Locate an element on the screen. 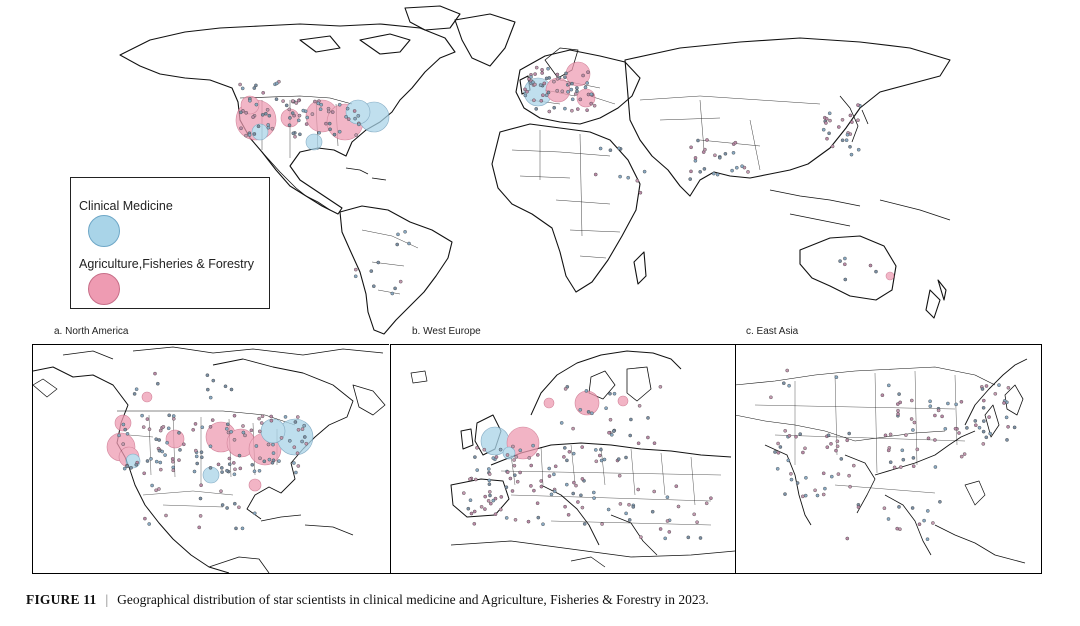 This screenshot has height=626, width=1080. australia-outline is located at coordinates (848, 268).